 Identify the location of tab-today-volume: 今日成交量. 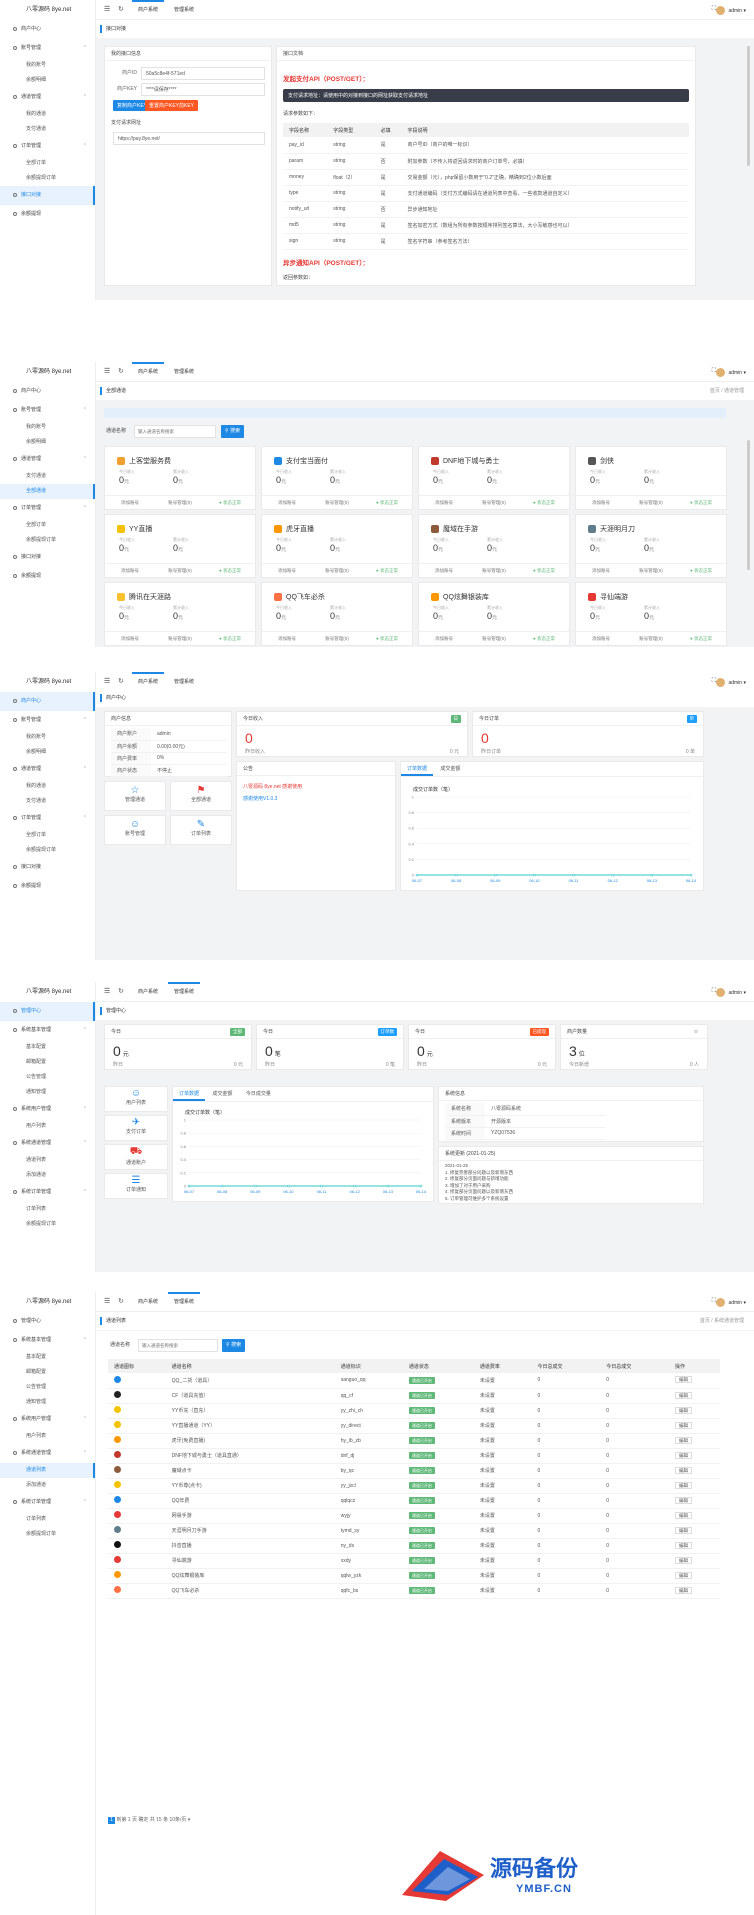
(258, 1094).